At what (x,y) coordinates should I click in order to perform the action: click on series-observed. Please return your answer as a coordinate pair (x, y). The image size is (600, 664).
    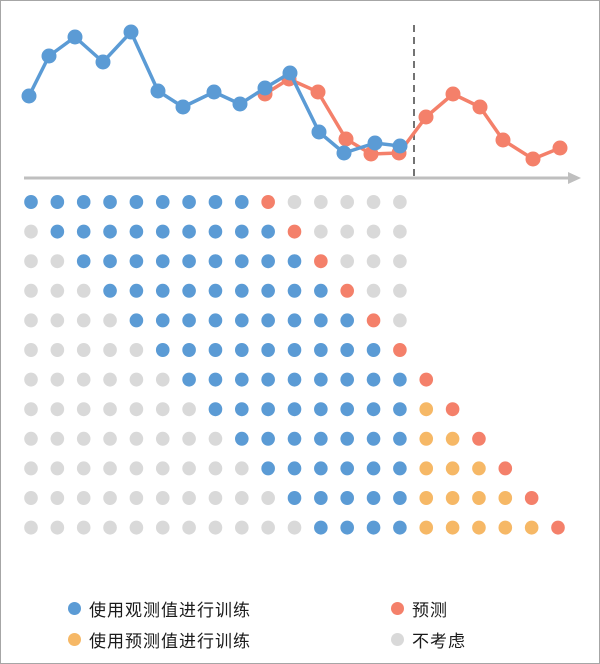
    Looking at the image, I should click on (214, 92).